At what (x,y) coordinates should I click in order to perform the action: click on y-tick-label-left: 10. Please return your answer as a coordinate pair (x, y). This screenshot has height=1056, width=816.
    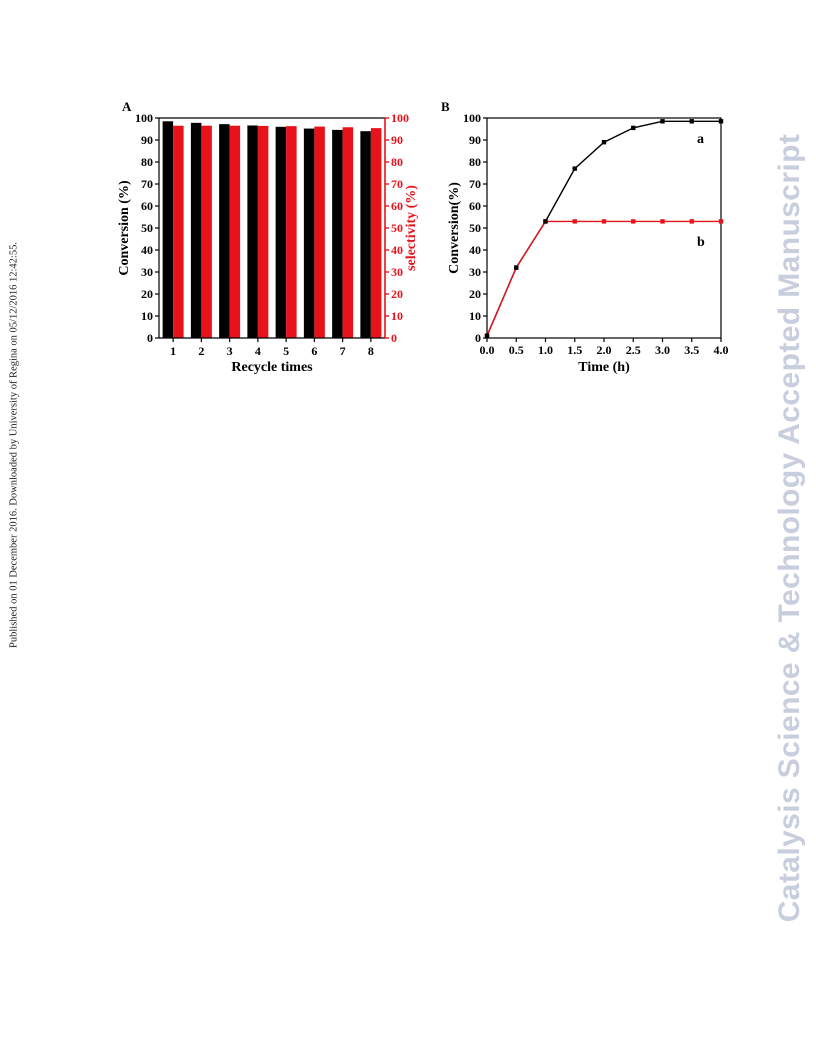
    Looking at the image, I should click on (147, 316).